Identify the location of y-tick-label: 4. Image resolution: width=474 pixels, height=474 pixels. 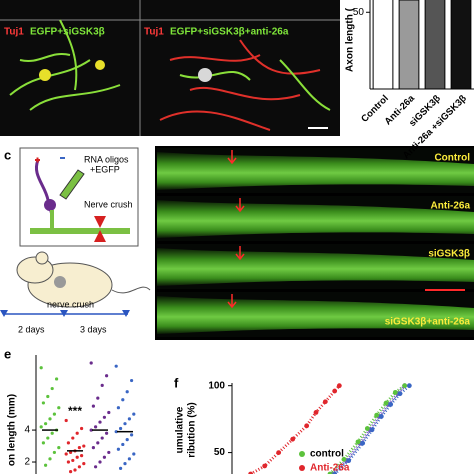
(27, 430).